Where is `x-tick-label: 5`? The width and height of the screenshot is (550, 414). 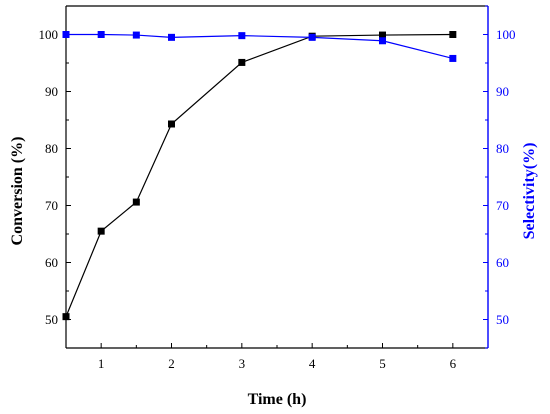 x-tick-label: 5 is located at coordinates (382, 363).